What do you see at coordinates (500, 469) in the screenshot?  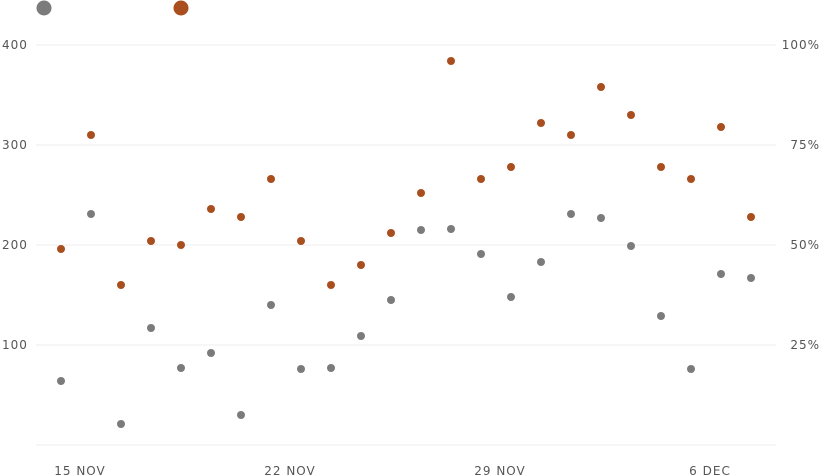 I see `x-tick-label: 29 NOV` at bounding box center [500, 469].